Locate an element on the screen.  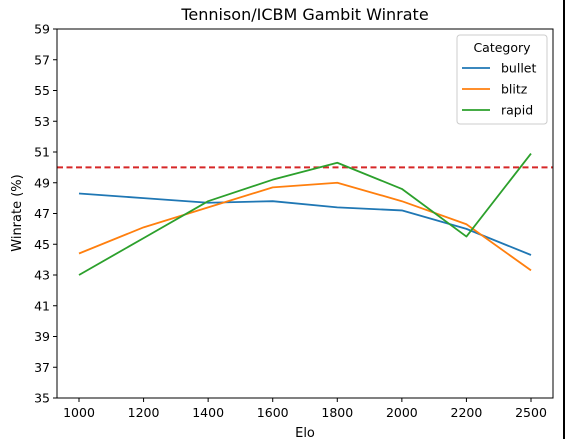
legend-title: Category is located at coordinates (502, 47).